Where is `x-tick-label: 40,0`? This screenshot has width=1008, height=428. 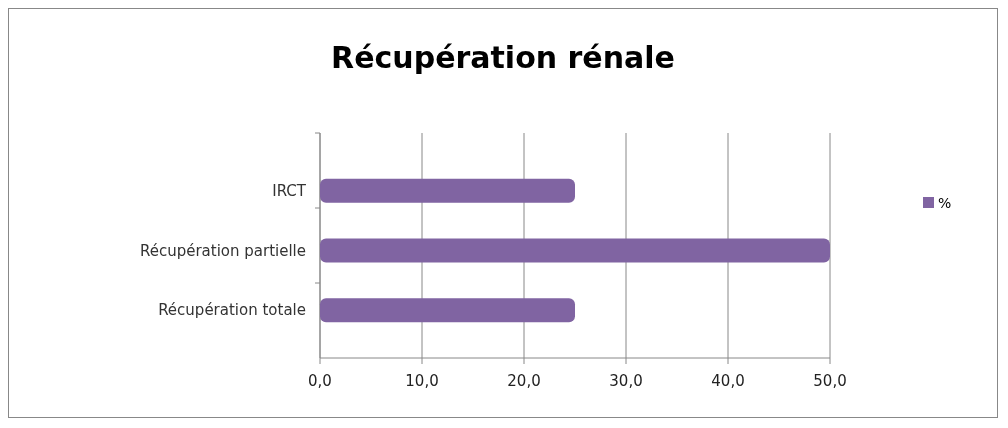
x-tick-label: 40,0 is located at coordinates (728, 381).